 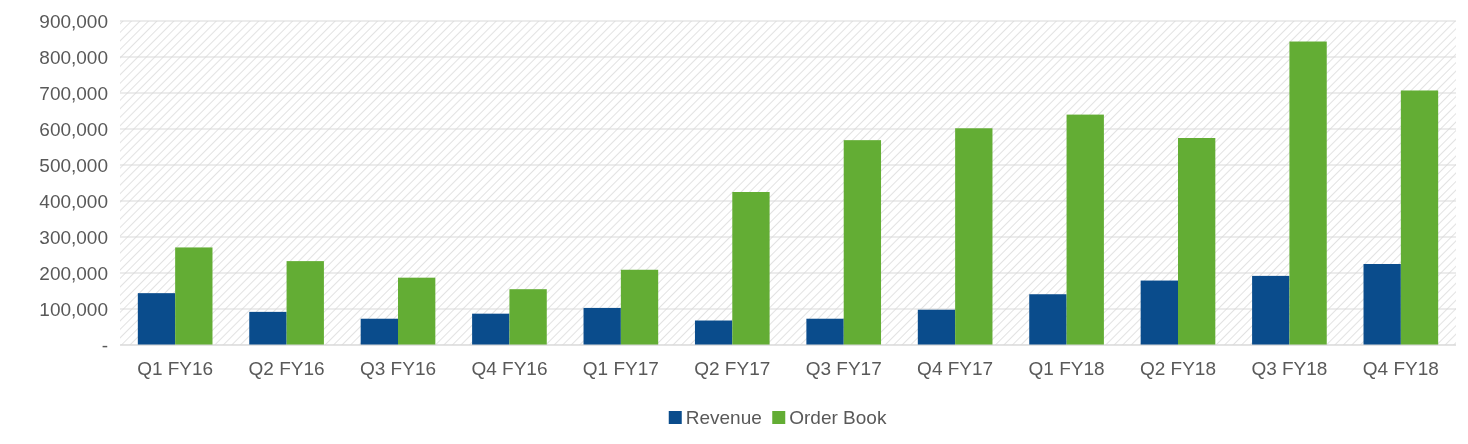 What do you see at coordinates (509, 368) in the screenshot?
I see `x-tick-label: Q4 FY16` at bounding box center [509, 368].